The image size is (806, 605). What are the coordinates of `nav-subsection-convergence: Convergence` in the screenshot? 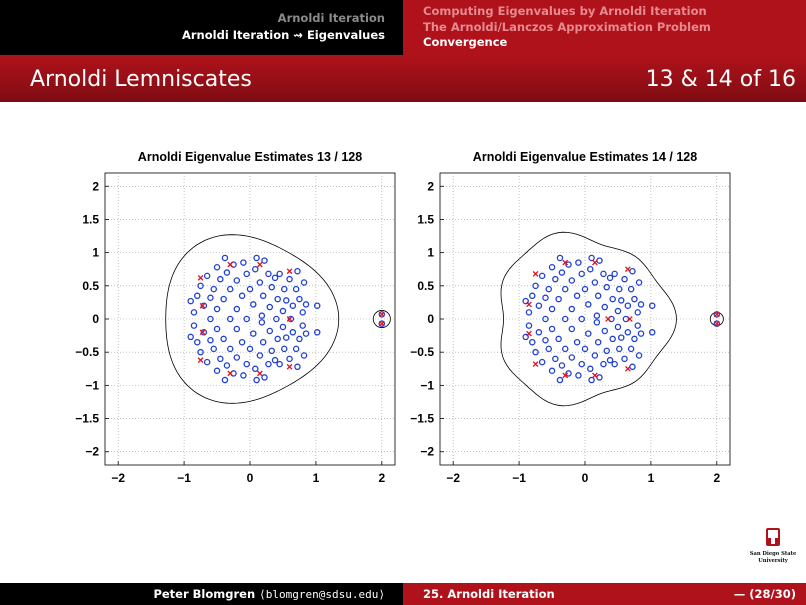 It's located at (465, 42).